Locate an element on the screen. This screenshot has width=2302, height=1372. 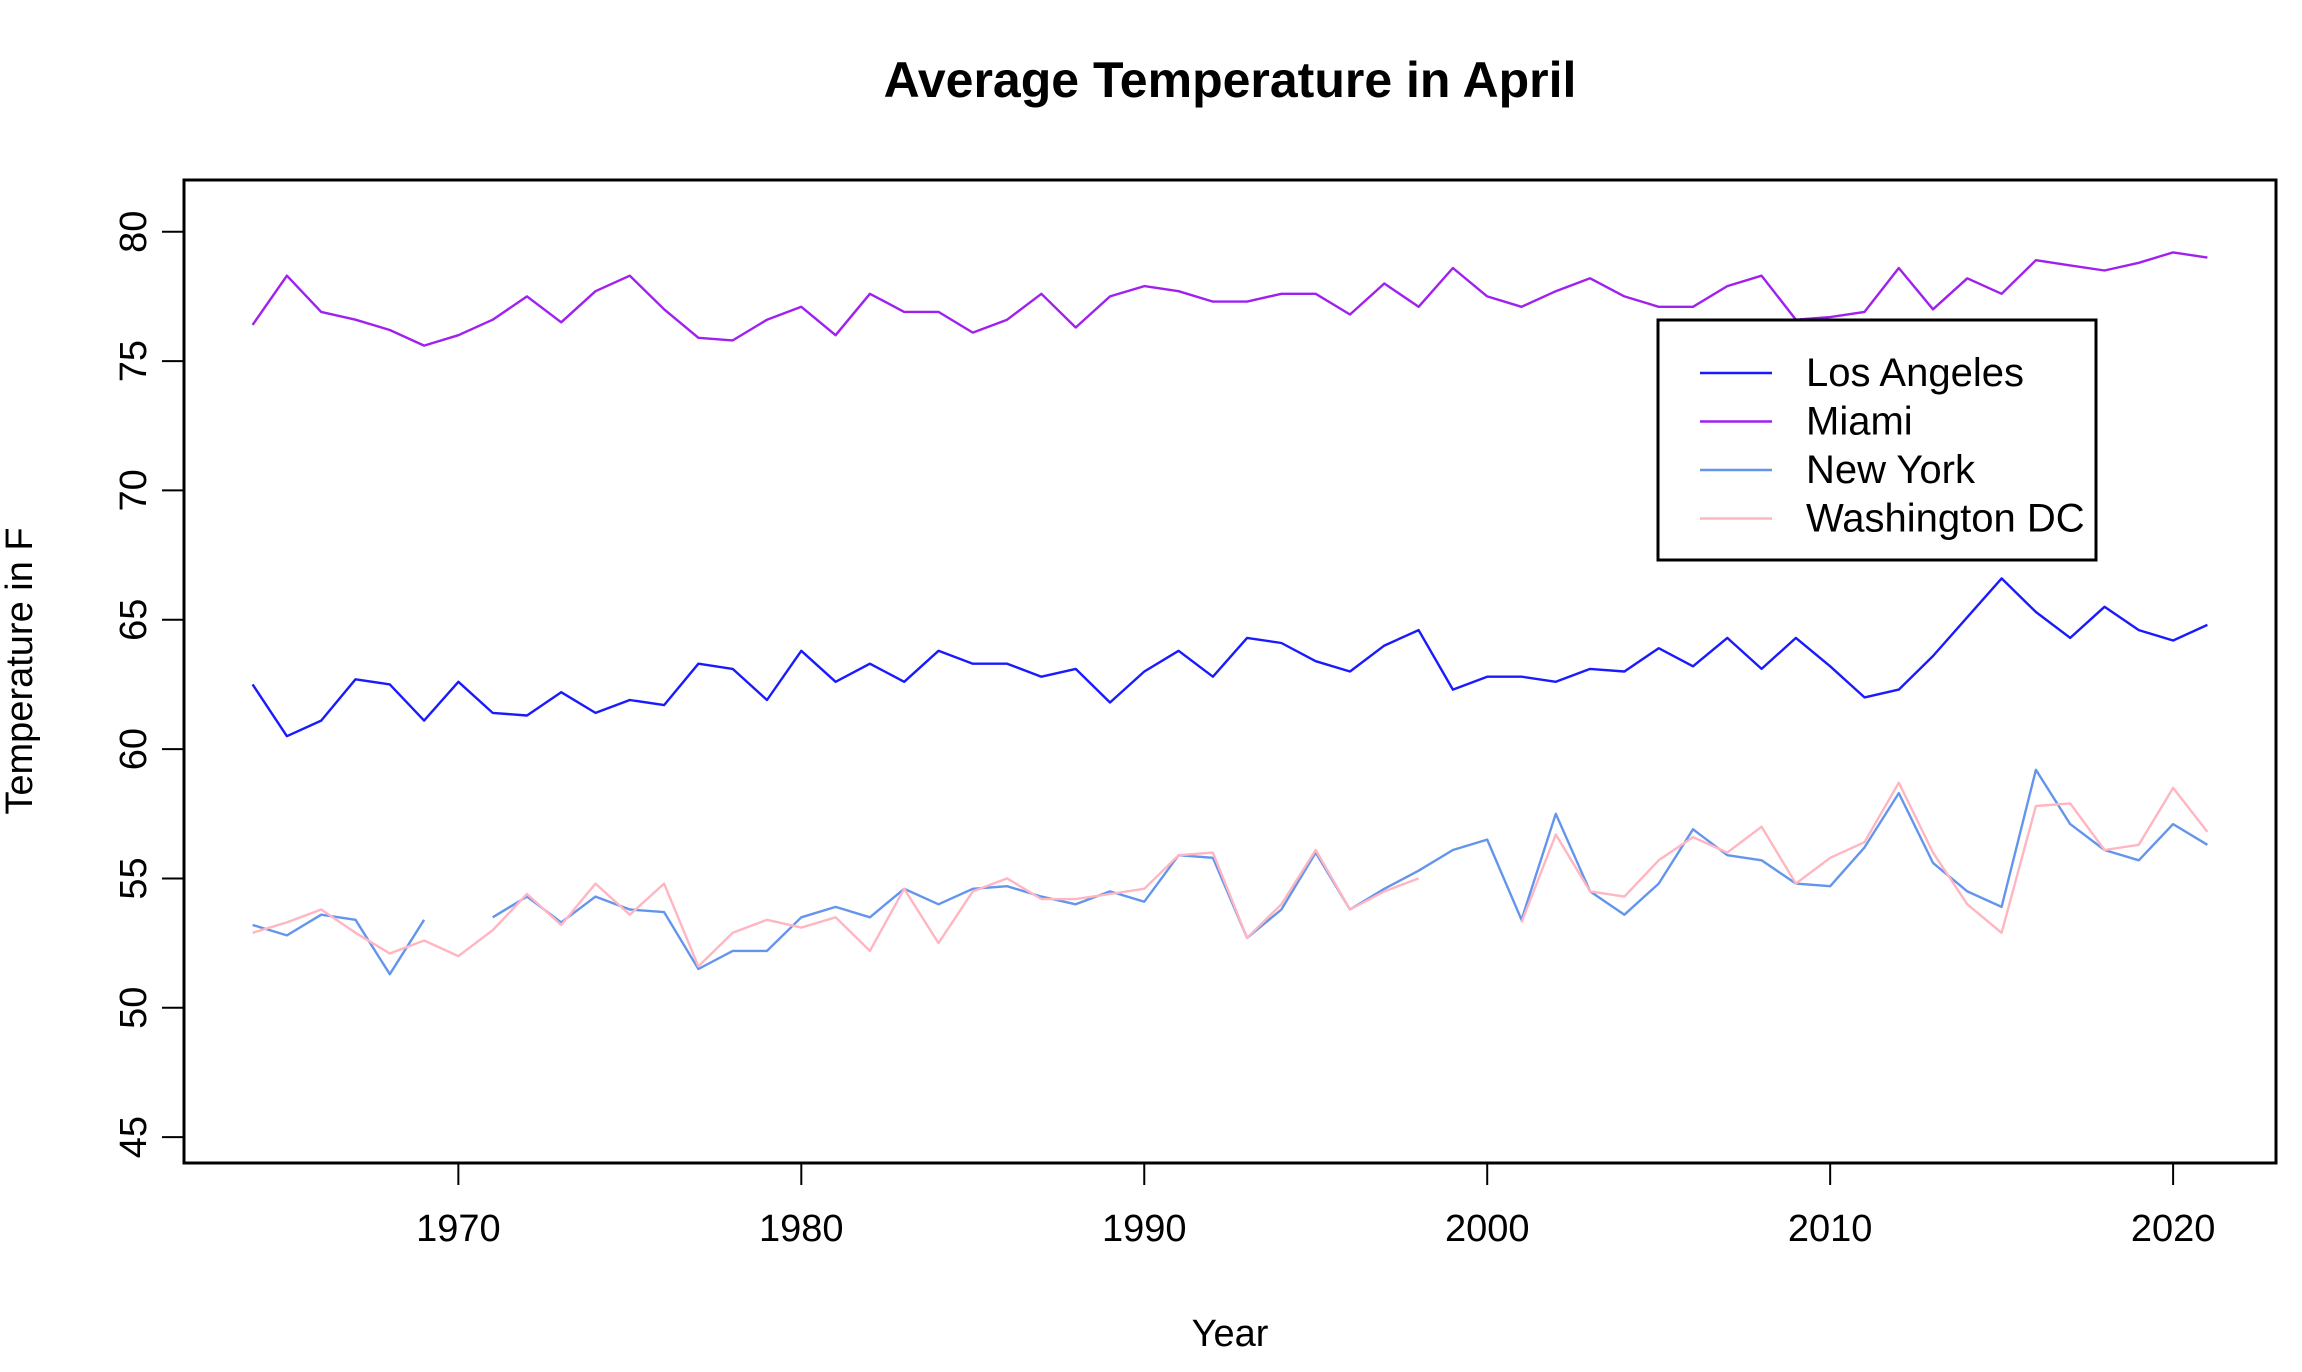
chart-title: Average Temperature in April is located at coordinates (1230, 80).